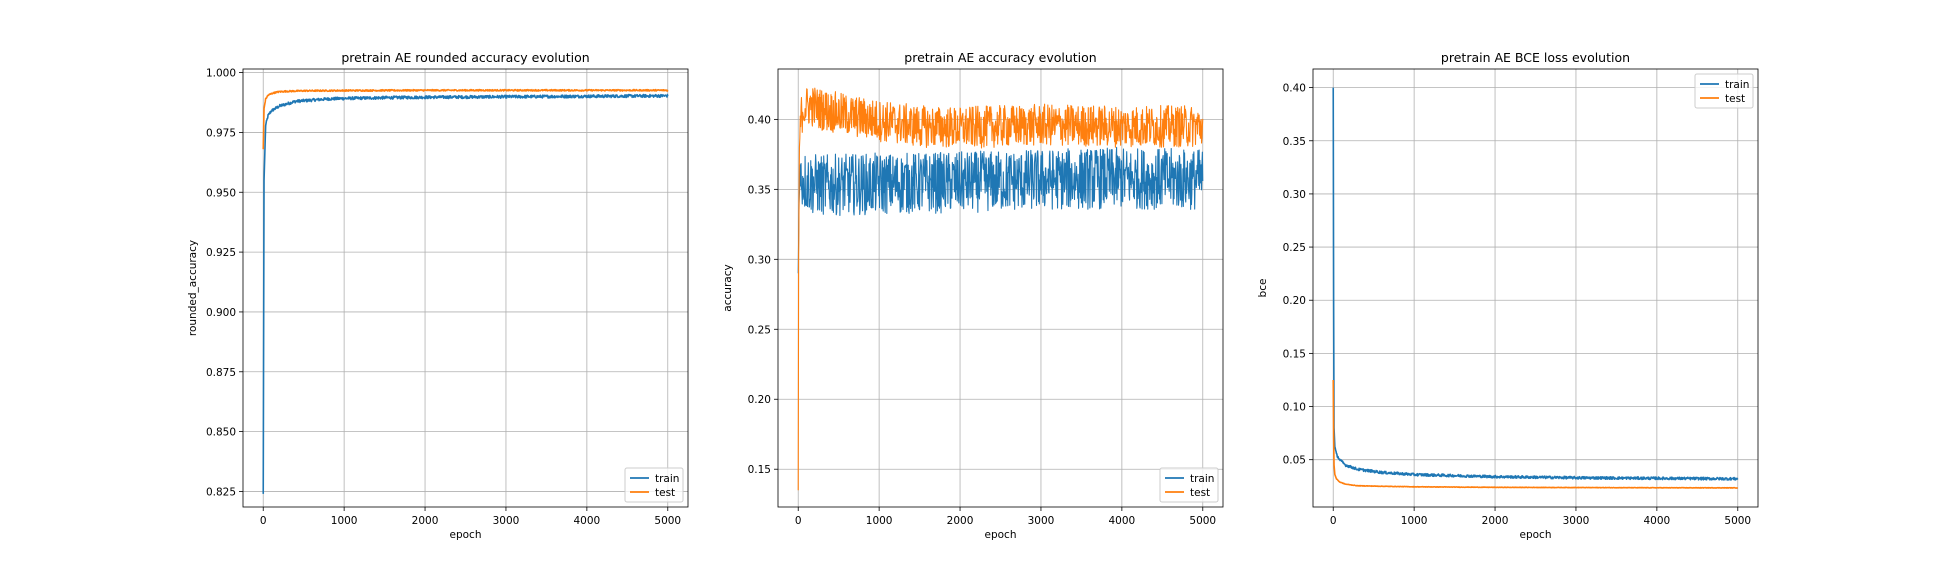  Describe the element at coordinates (221, 193) in the screenshot. I see `y-tick-label: 0.950` at that location.